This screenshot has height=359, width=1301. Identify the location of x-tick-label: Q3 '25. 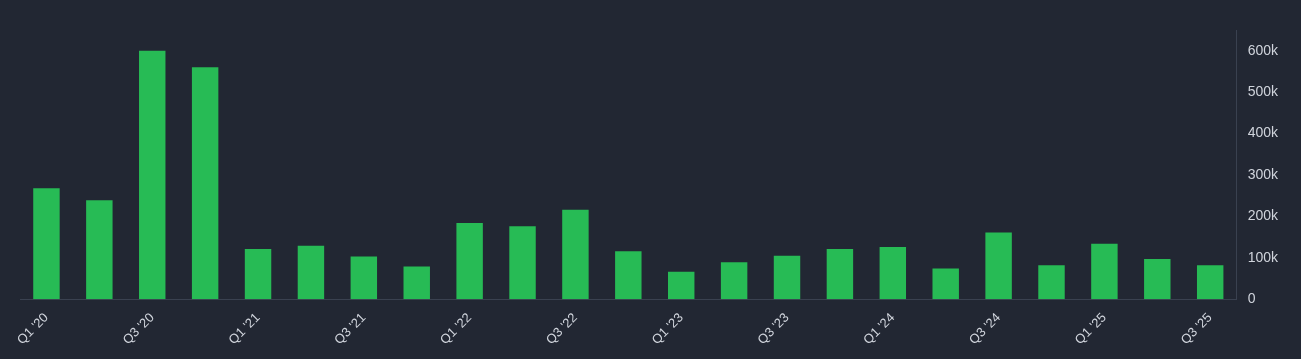
(1196, 328).